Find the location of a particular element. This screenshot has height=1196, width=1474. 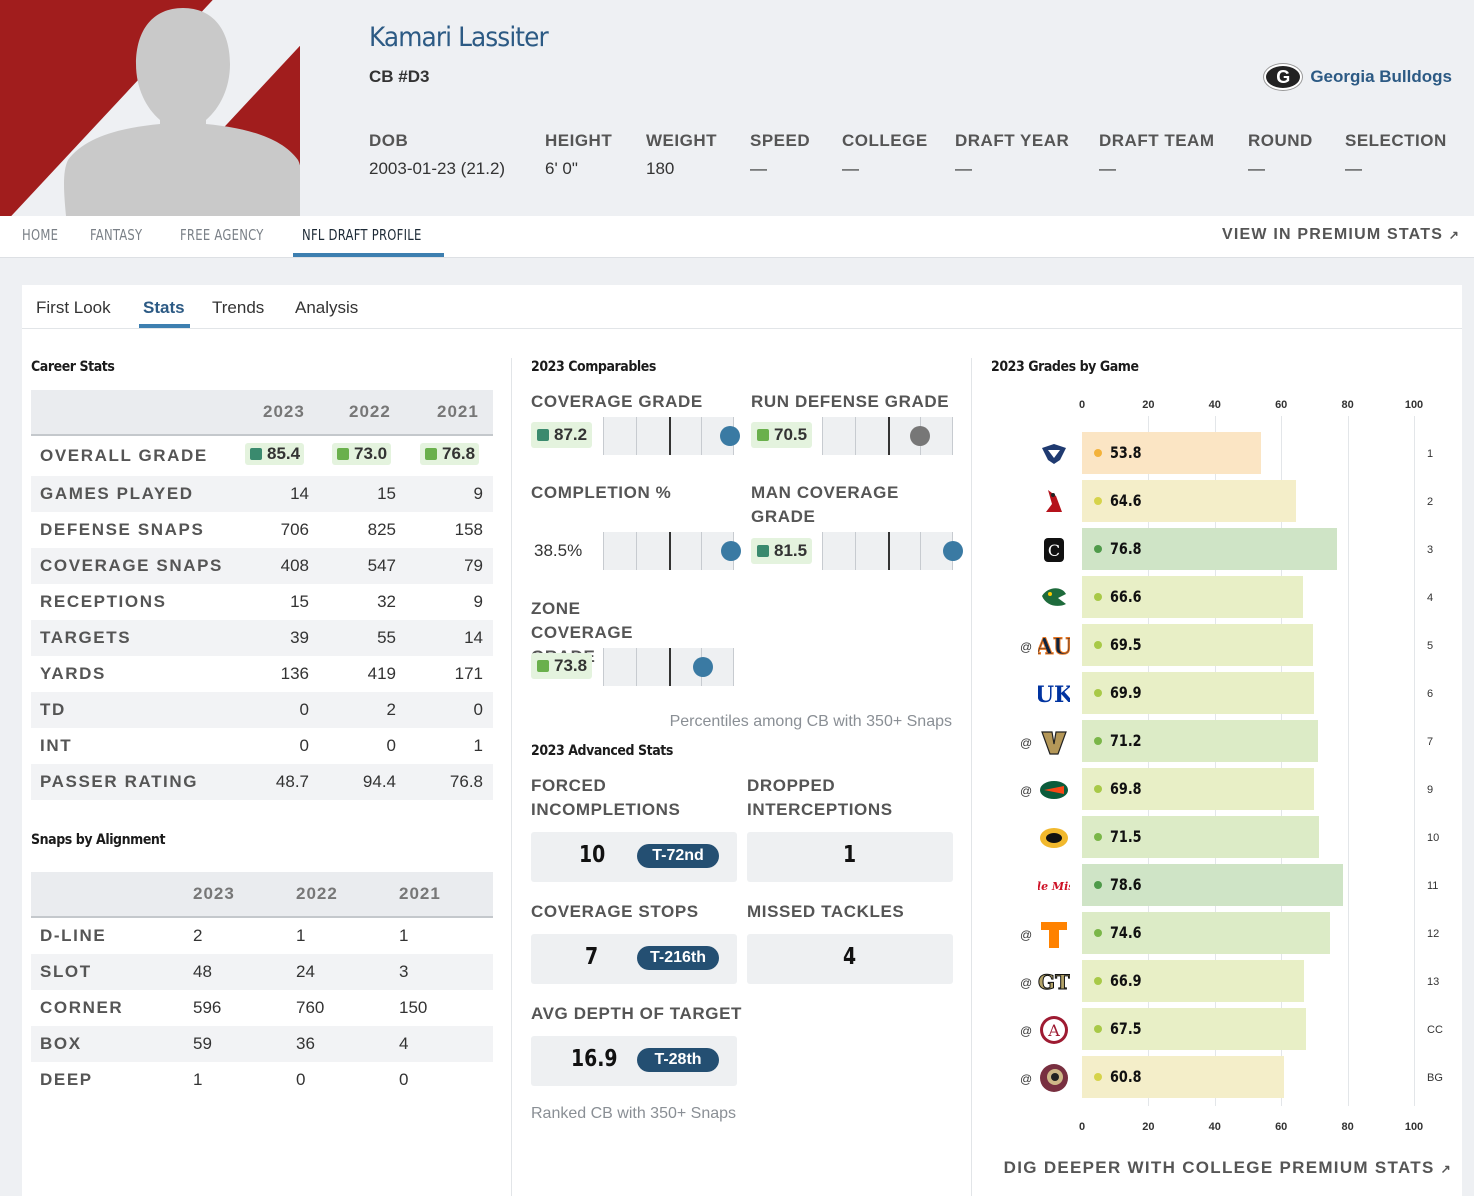

row-label: PASSER RATING is located at coordinates (119, 781).